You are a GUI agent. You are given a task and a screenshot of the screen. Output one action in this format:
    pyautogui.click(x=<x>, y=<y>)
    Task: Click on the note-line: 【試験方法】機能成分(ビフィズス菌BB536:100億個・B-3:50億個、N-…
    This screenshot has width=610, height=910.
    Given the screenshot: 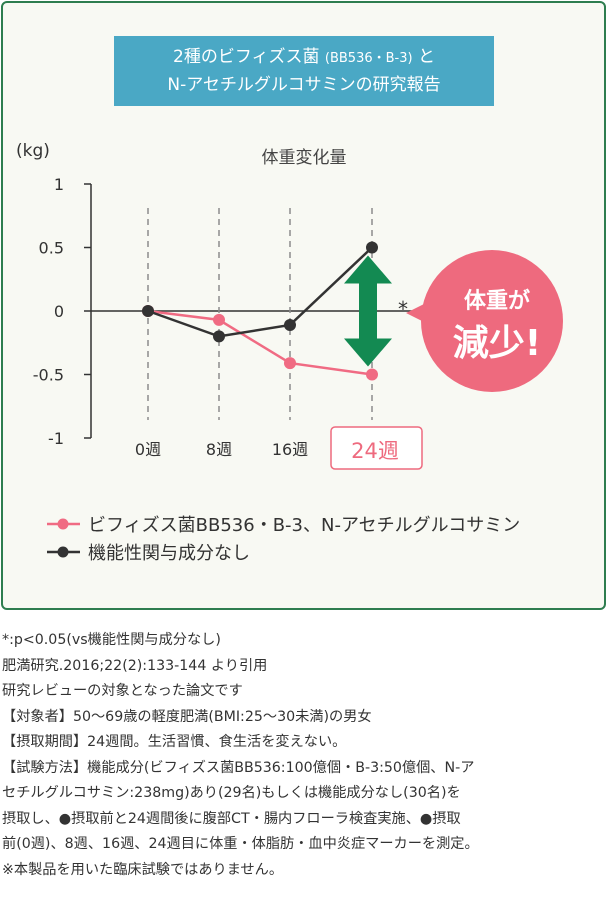 What is the action you would take?
    pyautogui.click(x=238, y=767)
    